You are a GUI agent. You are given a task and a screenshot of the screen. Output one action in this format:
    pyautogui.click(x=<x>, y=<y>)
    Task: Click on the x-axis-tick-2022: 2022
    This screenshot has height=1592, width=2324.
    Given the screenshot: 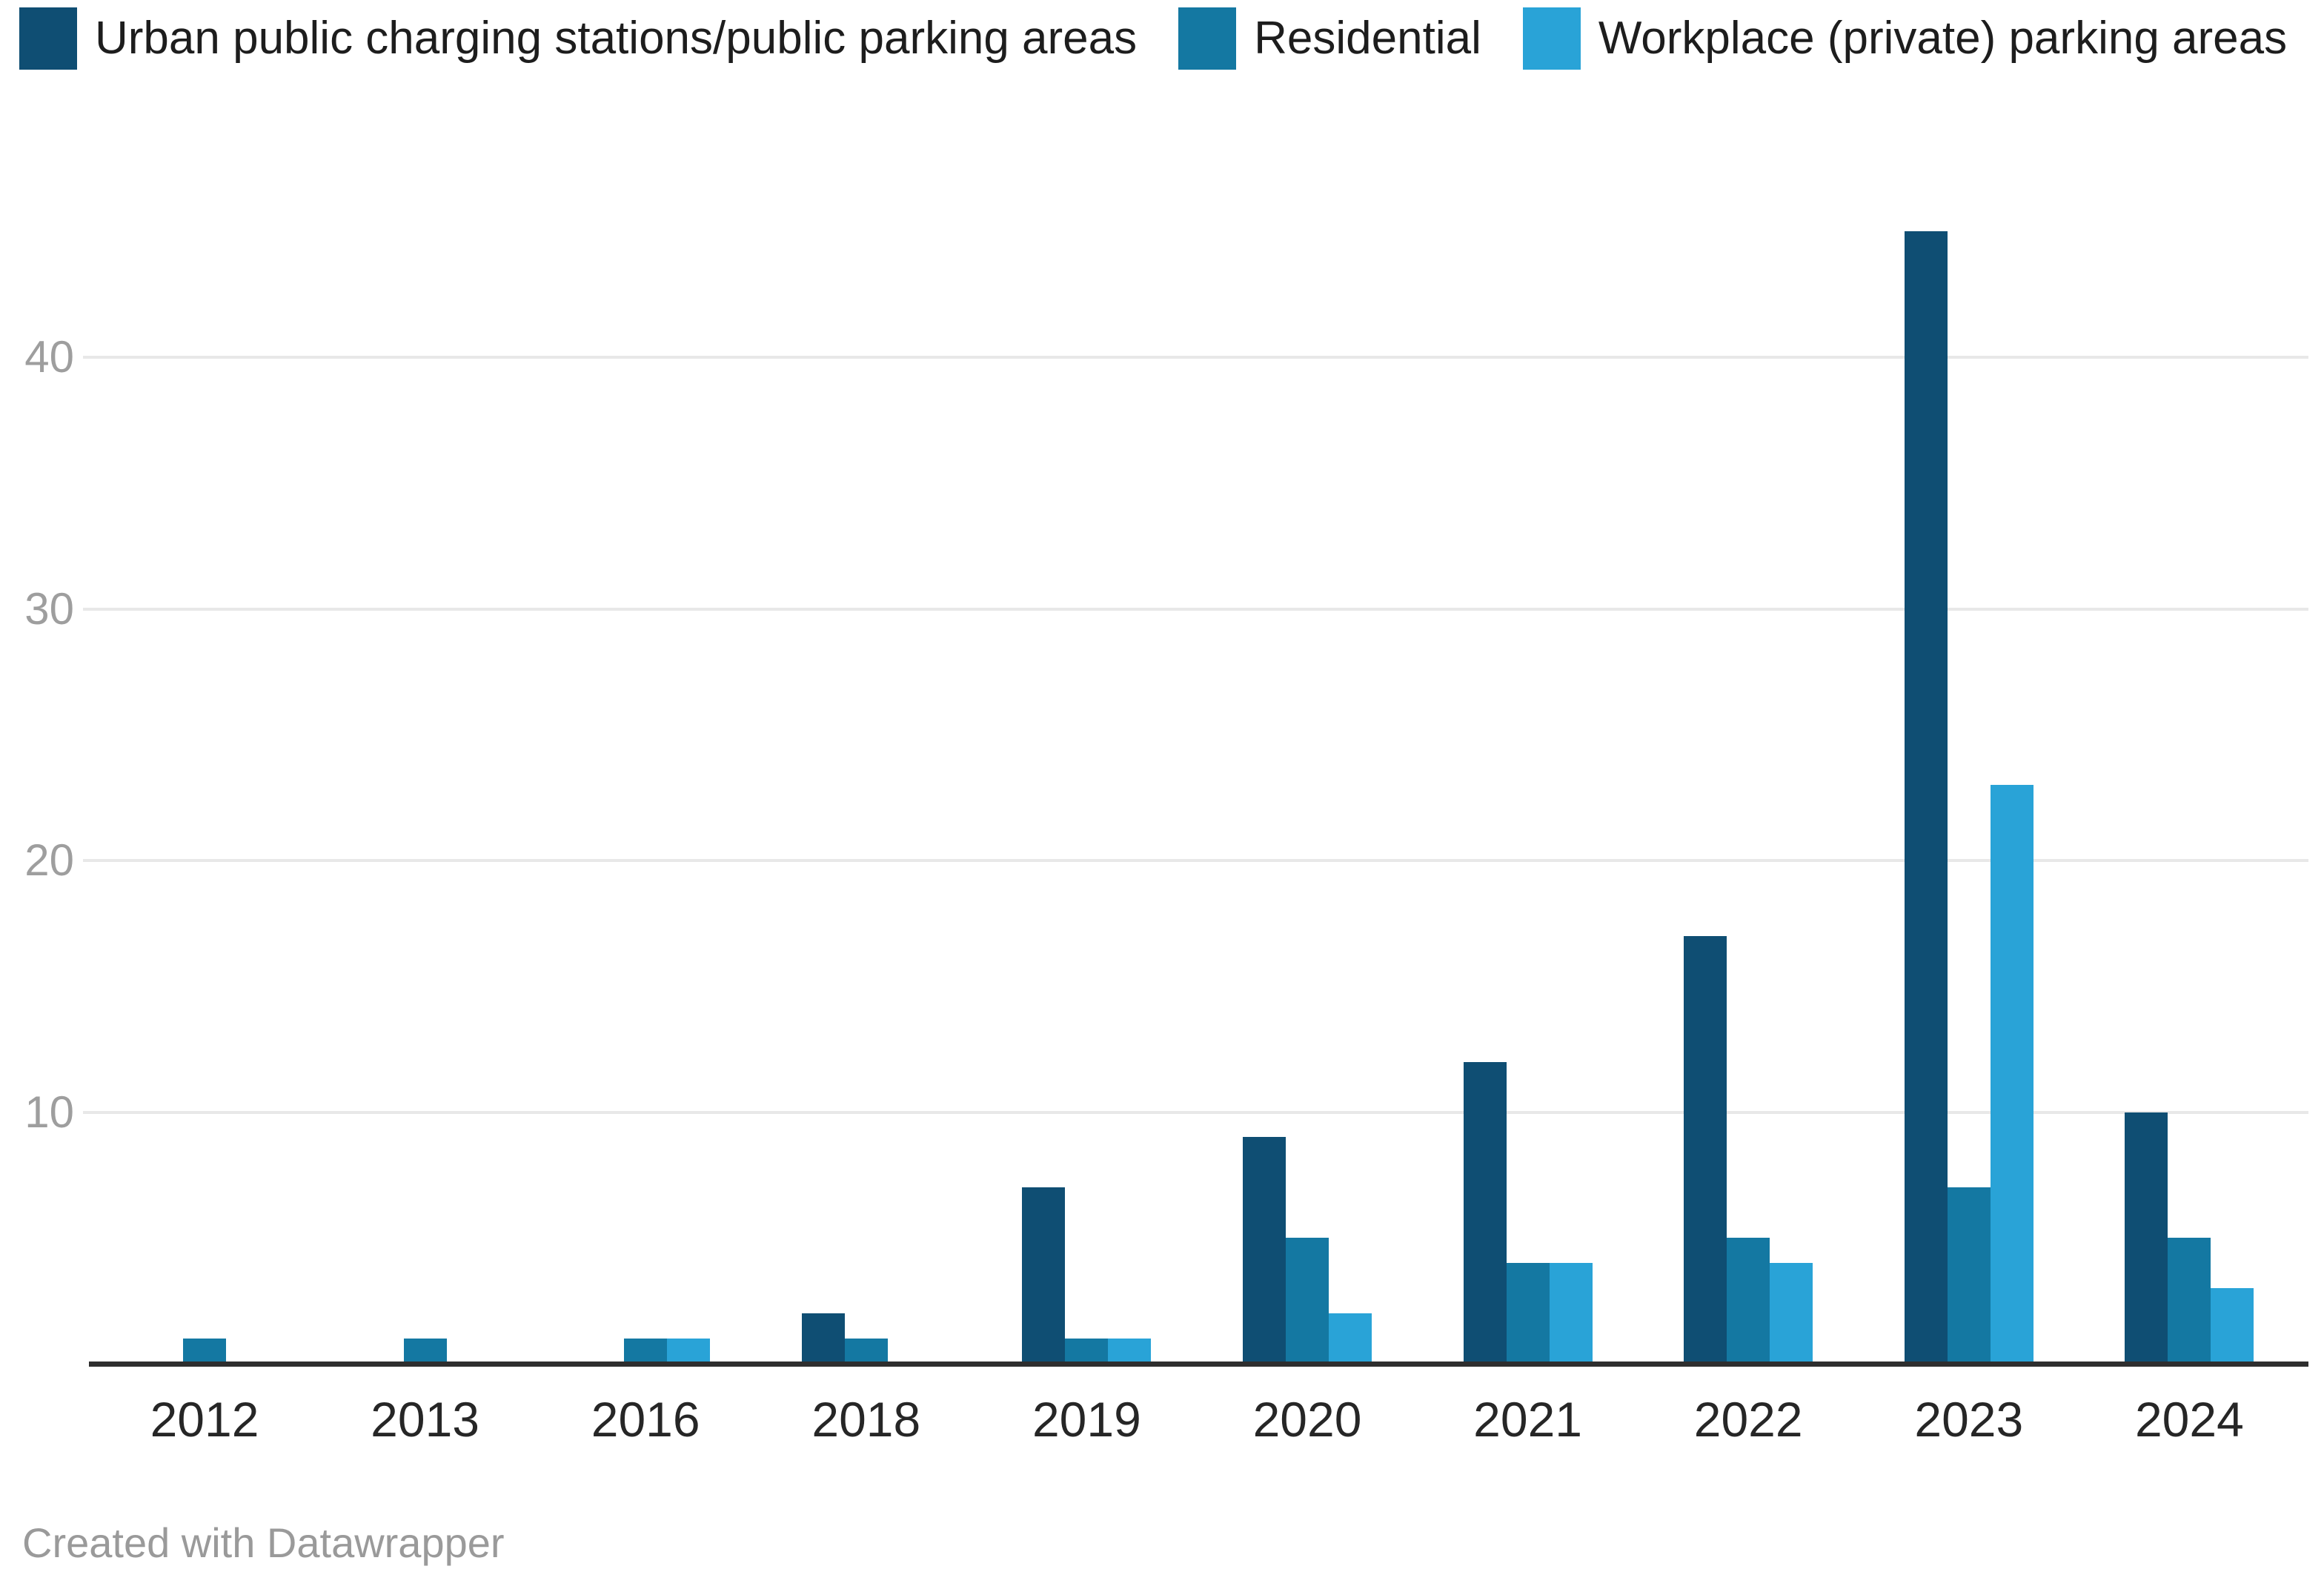 What is the action you would take?
    pyautogui.click(x=1748, y=1419)
    